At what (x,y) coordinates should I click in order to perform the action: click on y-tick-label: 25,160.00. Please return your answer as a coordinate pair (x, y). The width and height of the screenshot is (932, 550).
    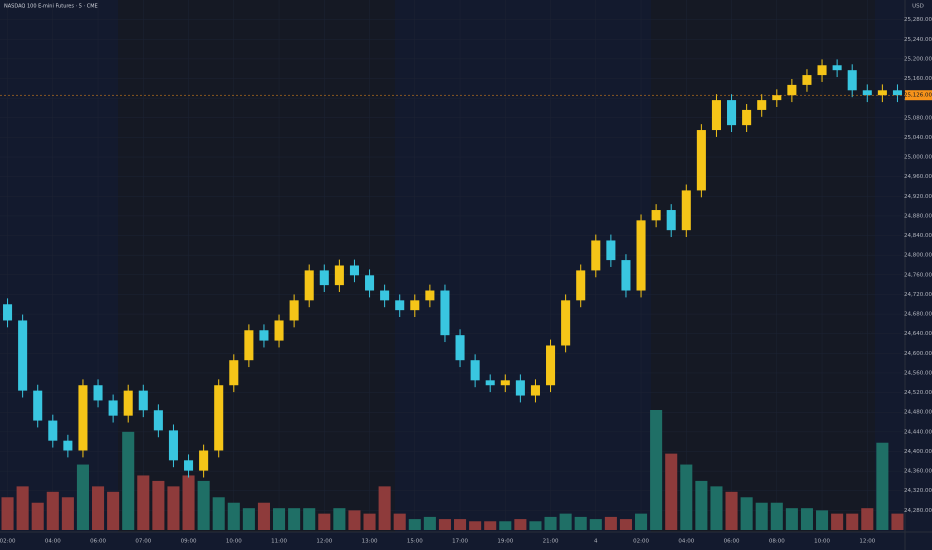
    Looking at the image, I should click on (918, 79).